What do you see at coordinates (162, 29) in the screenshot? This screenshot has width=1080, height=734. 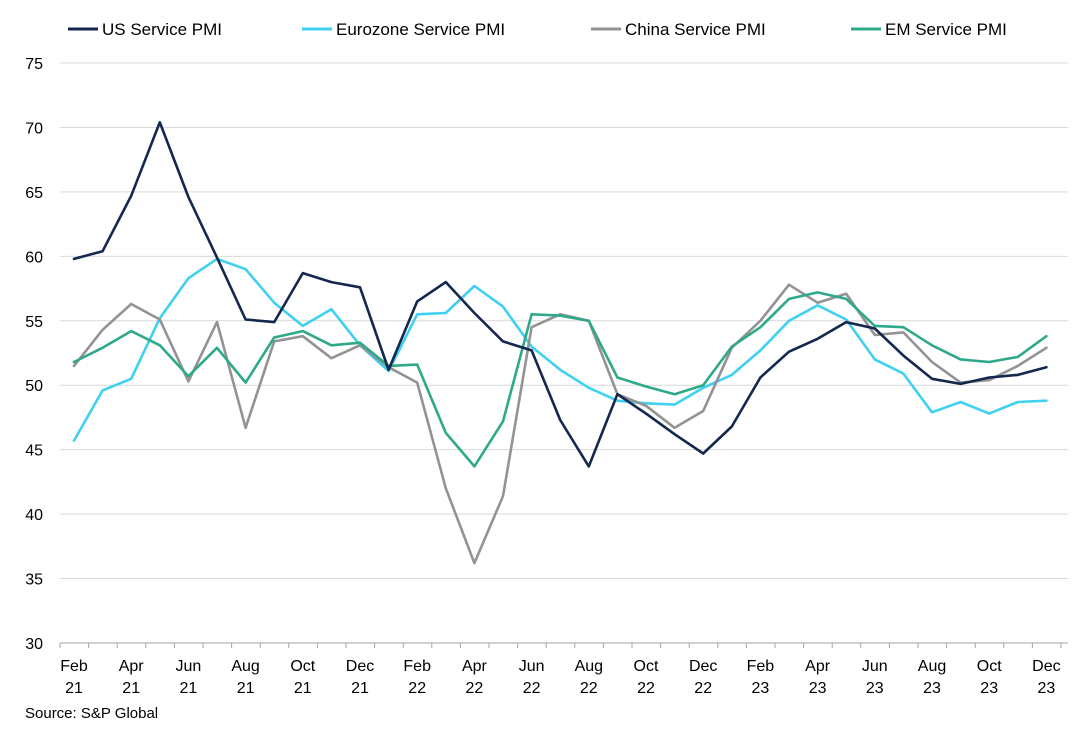 I see `legend-label: US Service PMI` at bounding box center [162, 29].